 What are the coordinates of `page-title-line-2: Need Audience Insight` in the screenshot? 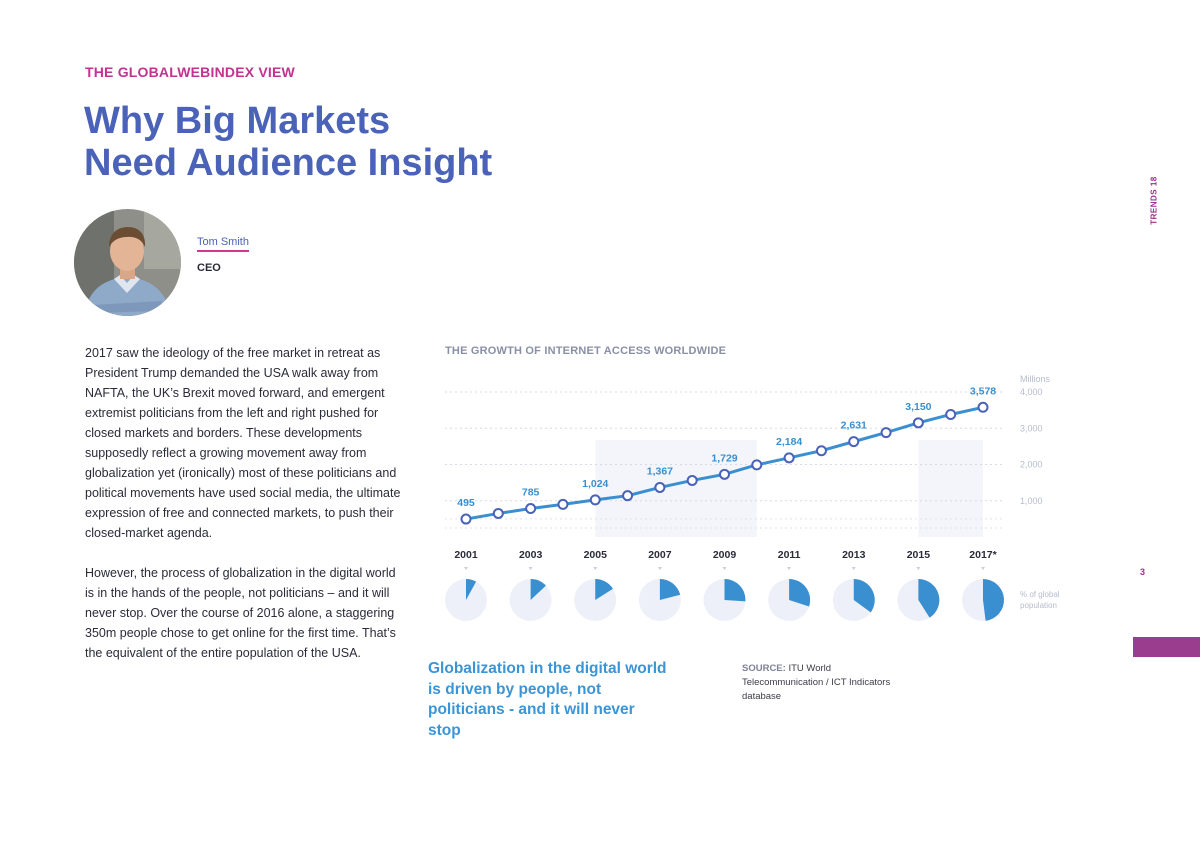 It's located at (288, 163).